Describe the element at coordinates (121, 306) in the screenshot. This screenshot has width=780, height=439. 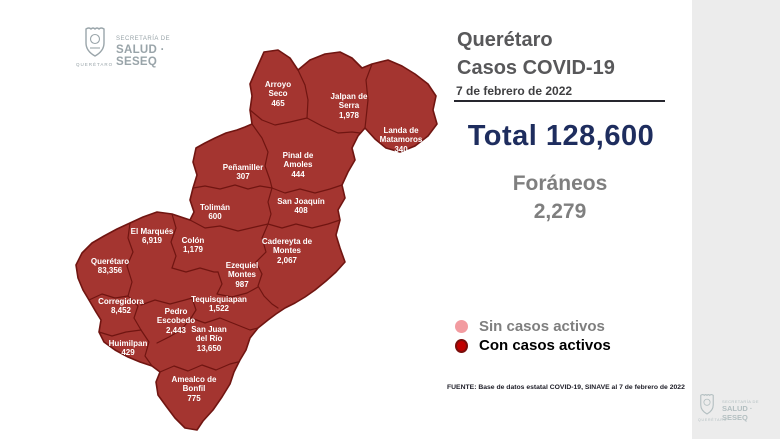
I see `map-label-corregidora: Corregidora 8,452` at that location.